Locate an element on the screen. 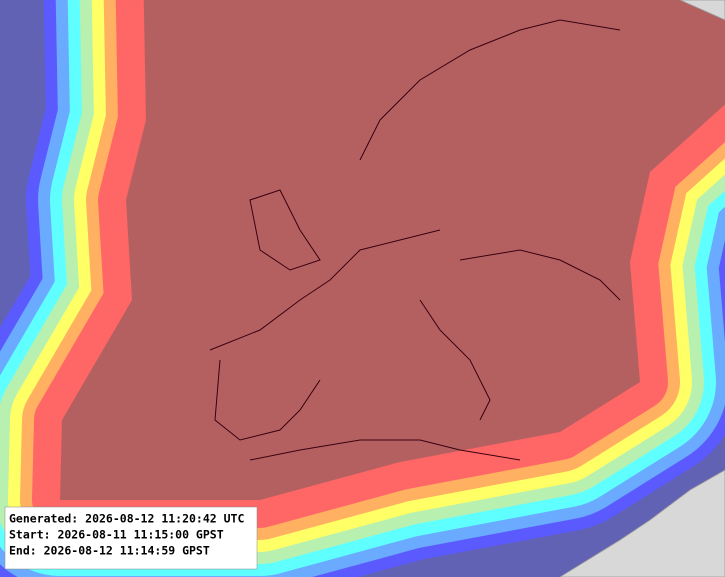 Image resolution: width=725 pixels, height=577 pixels. info-background is located at coordinates (131, 538).